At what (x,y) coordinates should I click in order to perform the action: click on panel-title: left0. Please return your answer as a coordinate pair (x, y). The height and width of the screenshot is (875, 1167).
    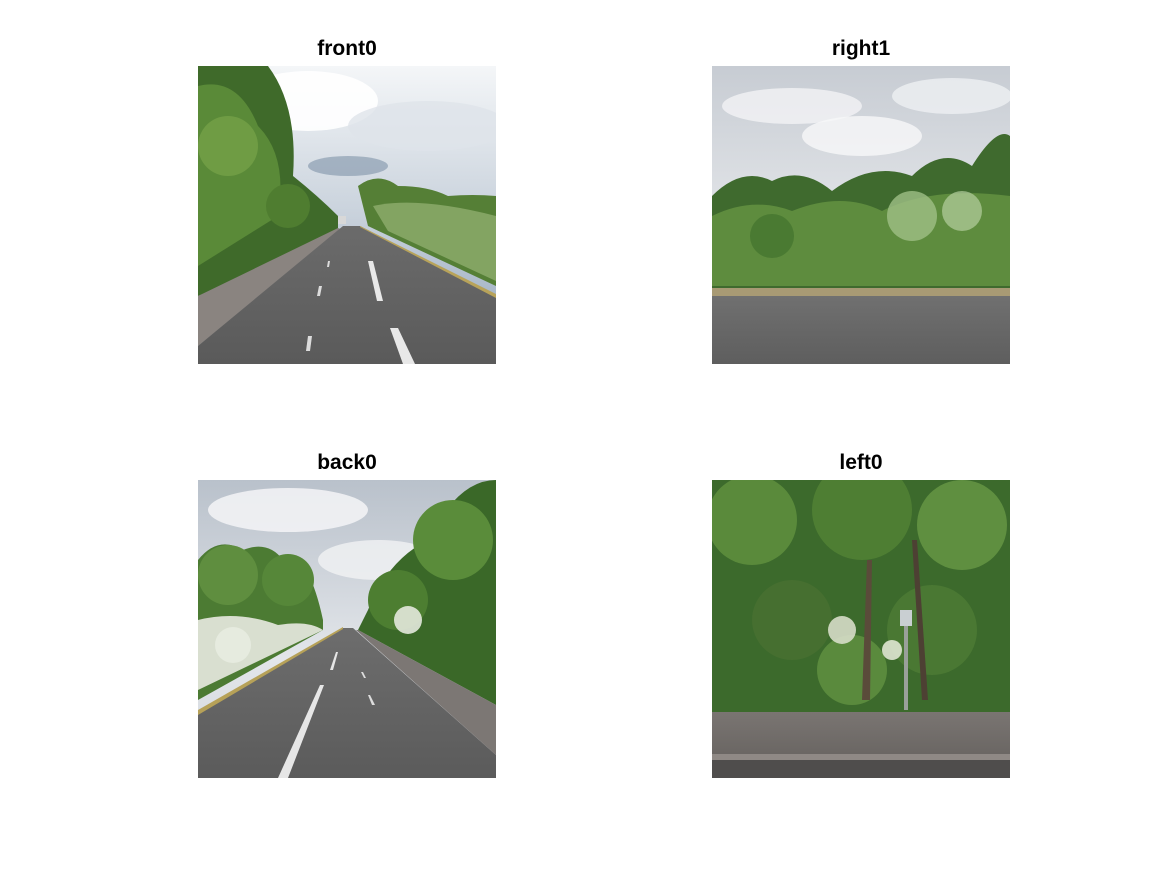
    Looking at the image, I should click on (861, 462).